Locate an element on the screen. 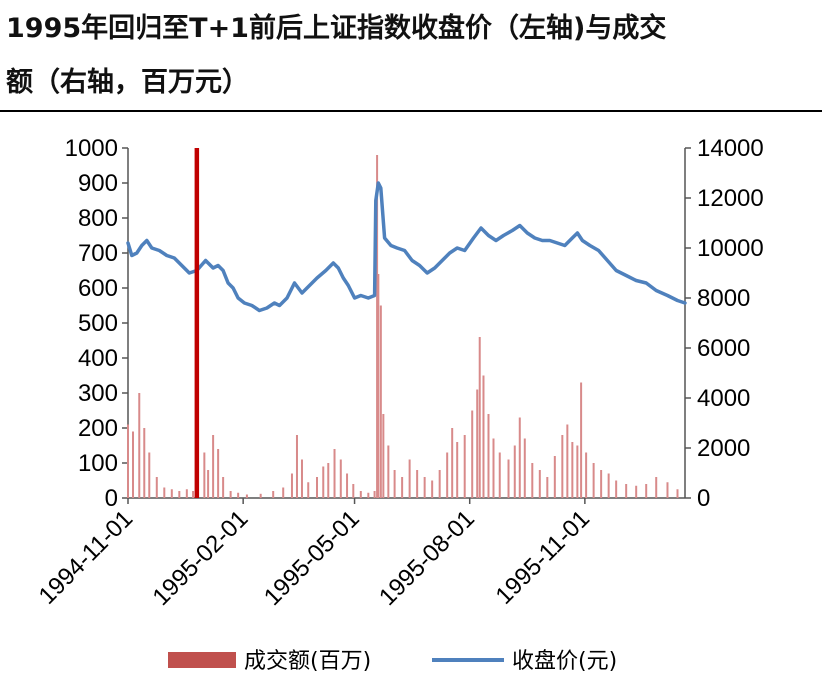 The image size is (822, 684). title-line-2: 额（右轴，百万元） is located at coordinates (127, 82).